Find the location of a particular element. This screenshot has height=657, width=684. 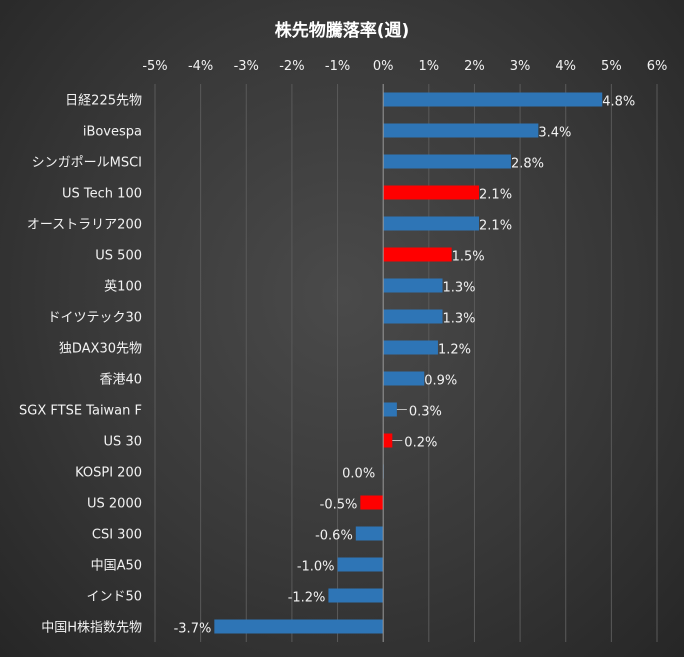

x-tick-label: 0% is located at coordinates (383, 66).